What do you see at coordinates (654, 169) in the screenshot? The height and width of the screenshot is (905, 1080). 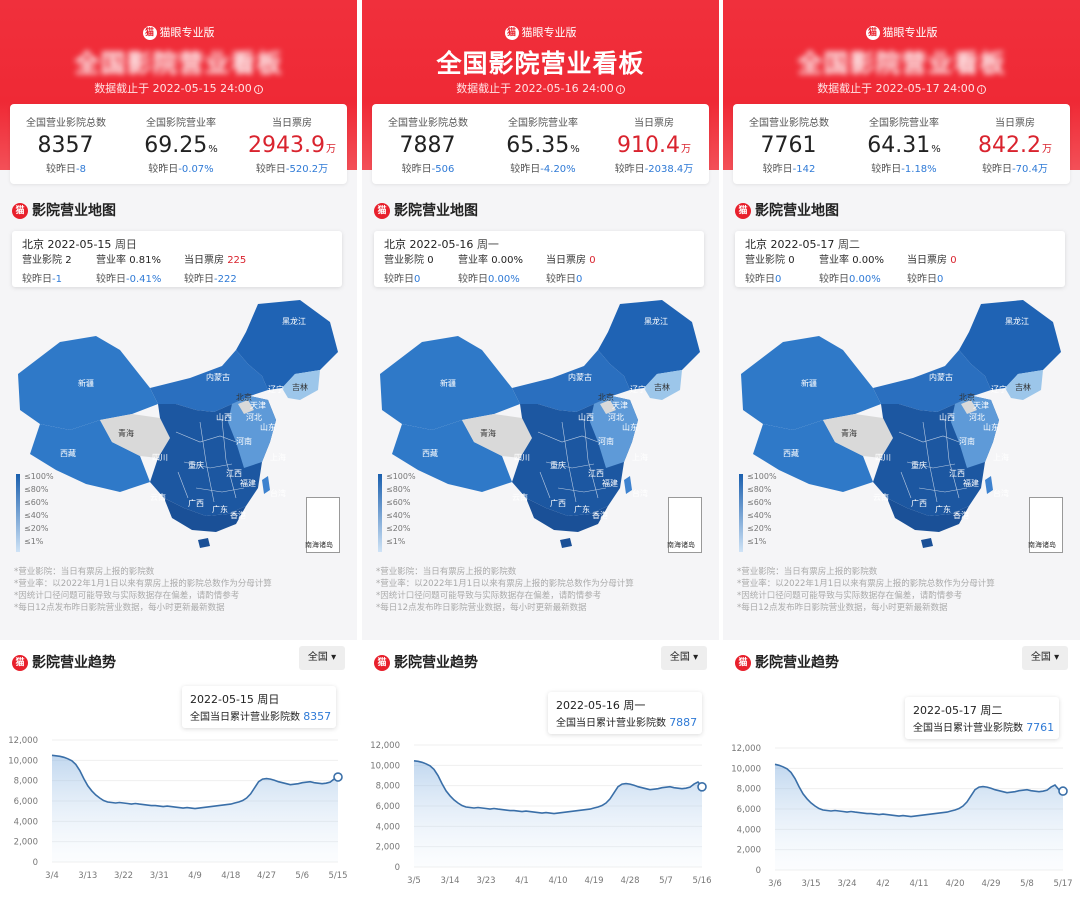 I see `kpi-delta: 较昨日-2038.4万` at bounding box center [654, 169].